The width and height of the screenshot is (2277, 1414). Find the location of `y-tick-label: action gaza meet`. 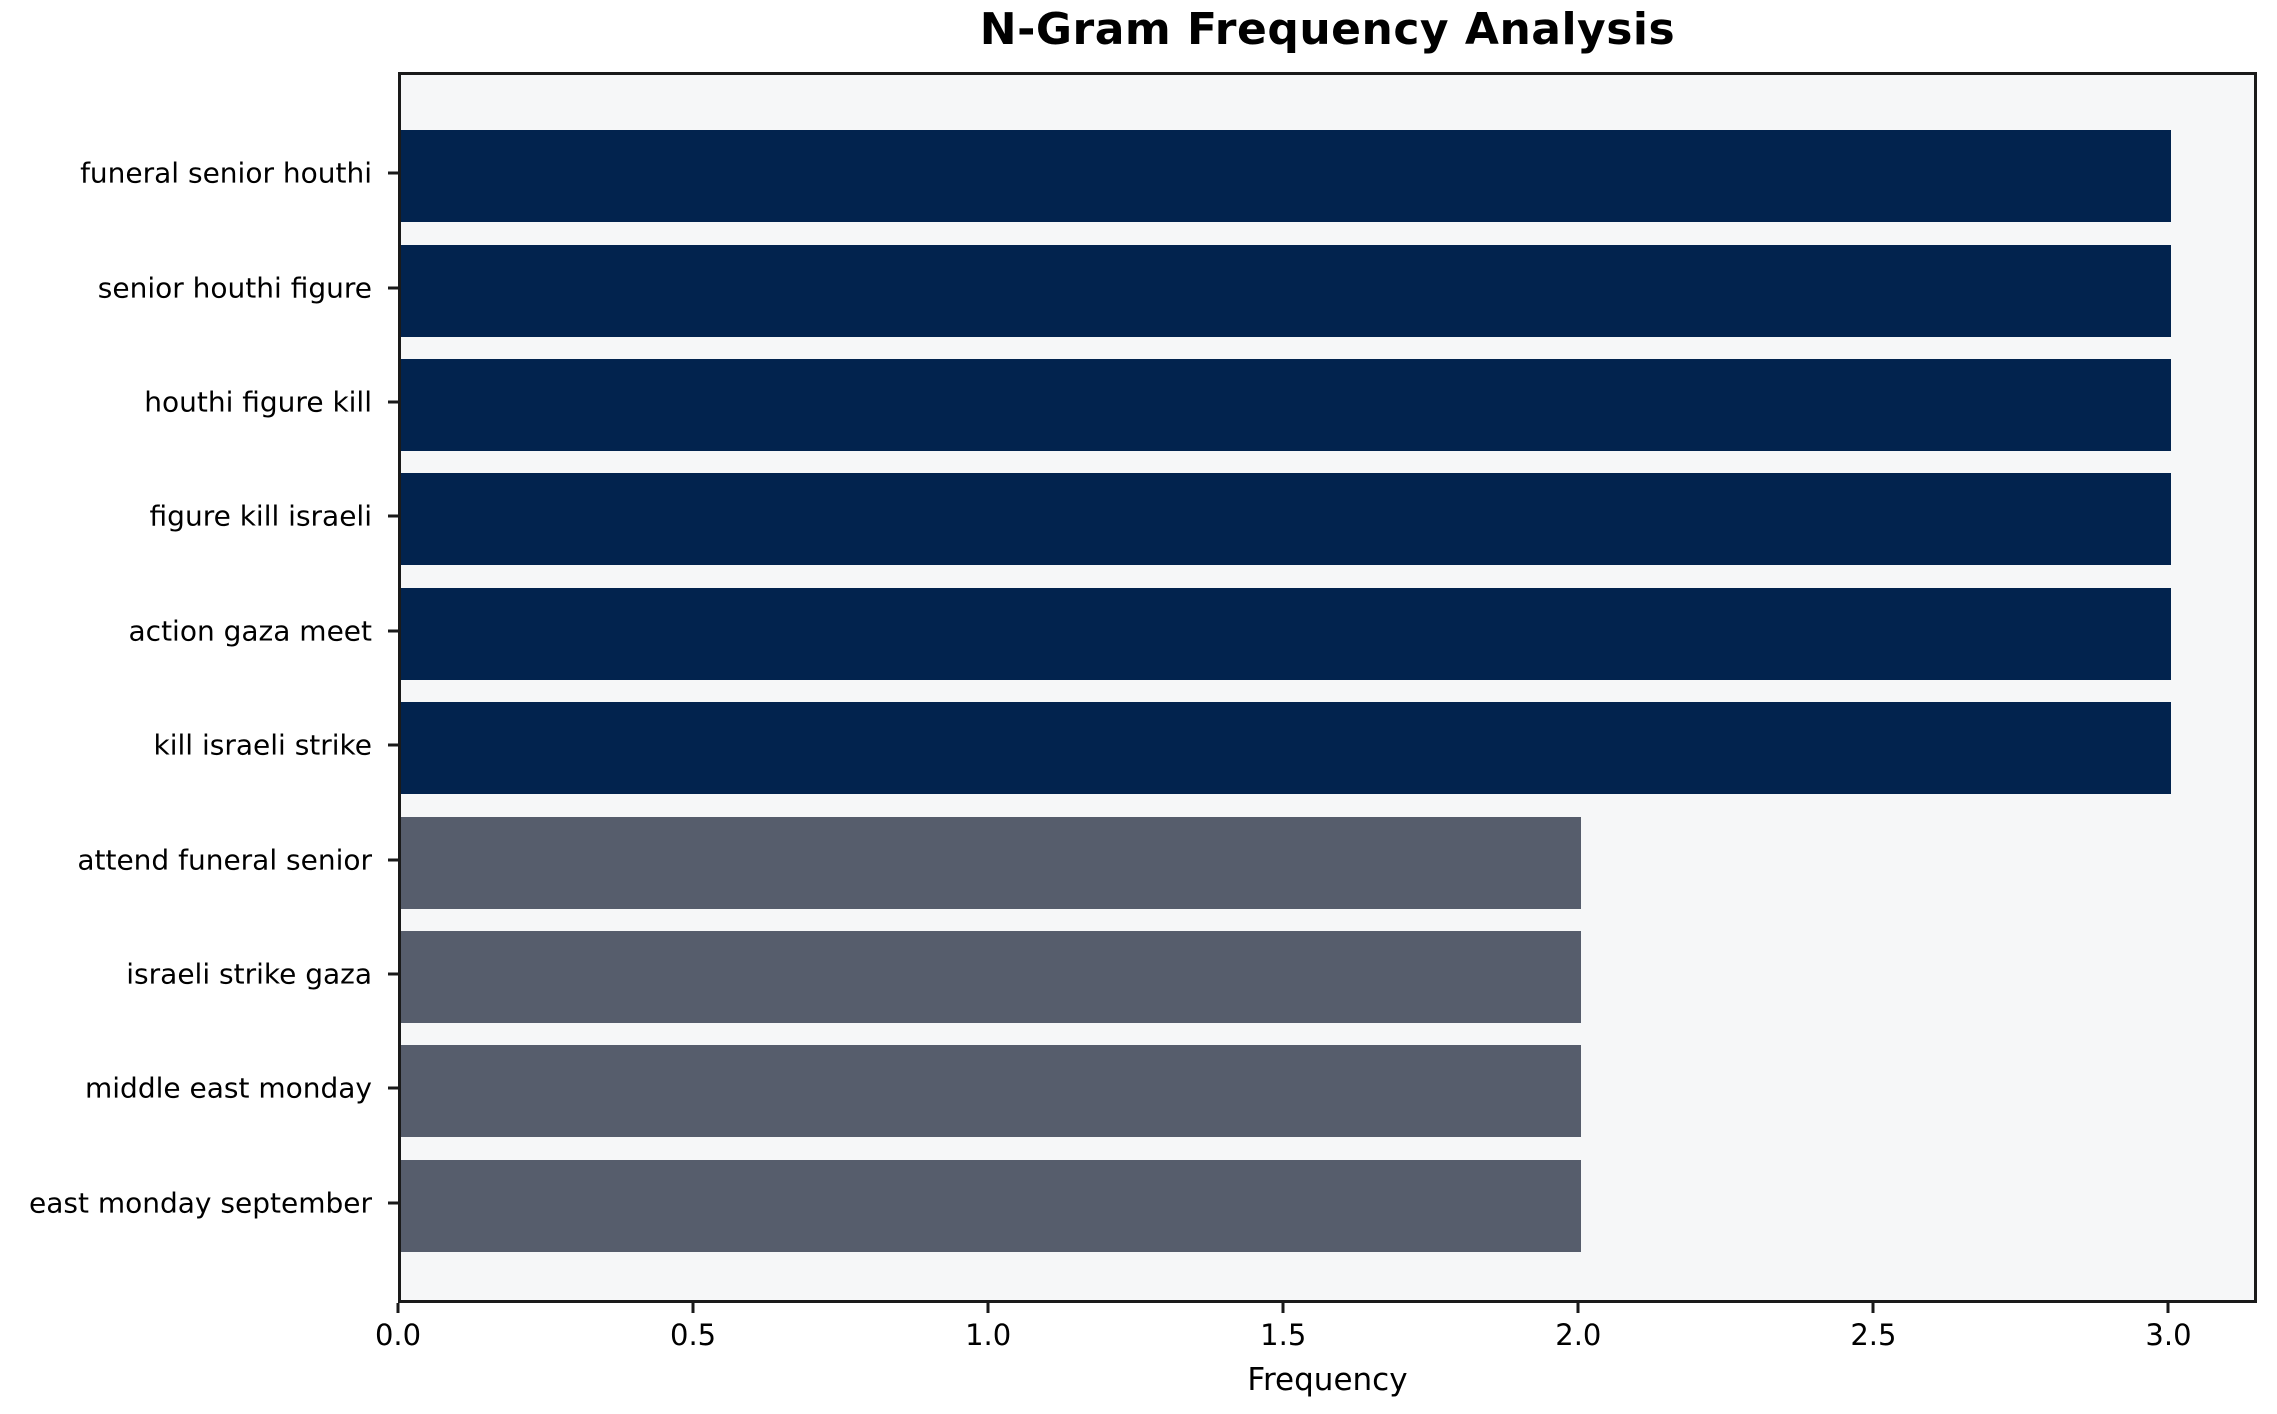

y-tick-label: action gaza meet is located at coordinates (250, 631).